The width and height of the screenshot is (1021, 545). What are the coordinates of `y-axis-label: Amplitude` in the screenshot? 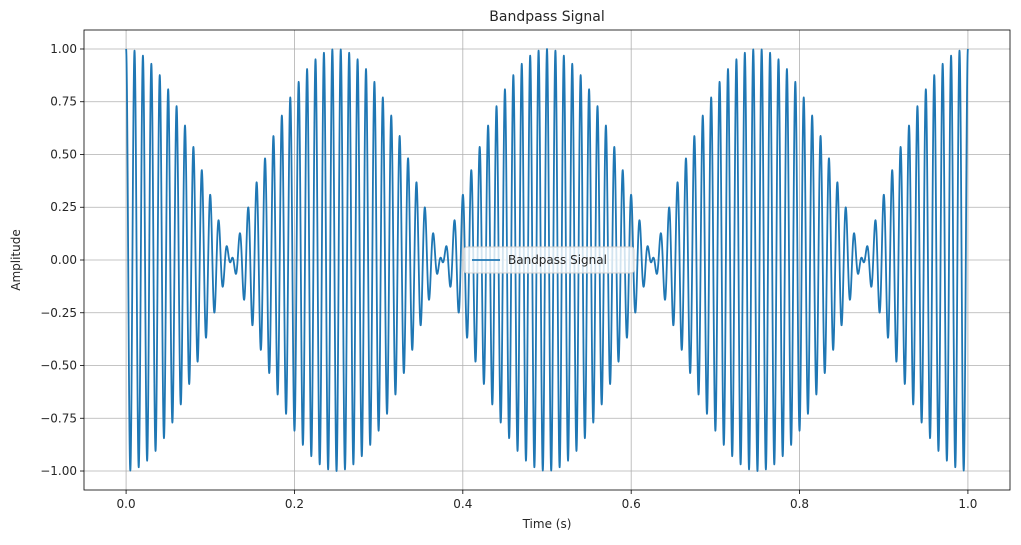 It's located at (16, 260).